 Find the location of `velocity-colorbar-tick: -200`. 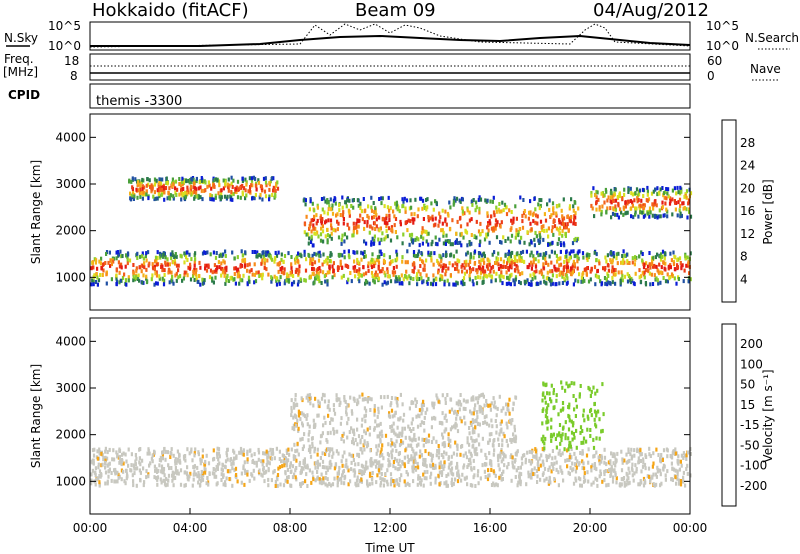

velocity-colorbar-tick: -200 is located at coordinates (753, 486).